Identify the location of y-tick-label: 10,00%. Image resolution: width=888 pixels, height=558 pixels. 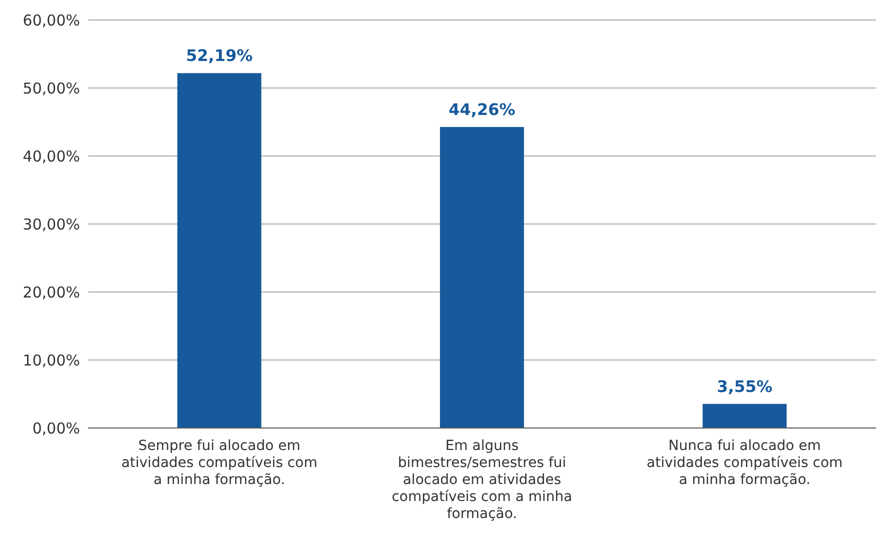
(51, 360).